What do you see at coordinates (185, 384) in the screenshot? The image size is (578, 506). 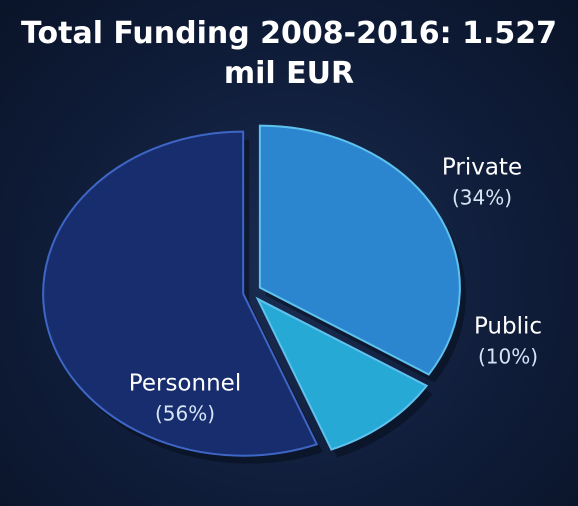 I see `slice-label: Personnel` at bounding box center [185, 384].